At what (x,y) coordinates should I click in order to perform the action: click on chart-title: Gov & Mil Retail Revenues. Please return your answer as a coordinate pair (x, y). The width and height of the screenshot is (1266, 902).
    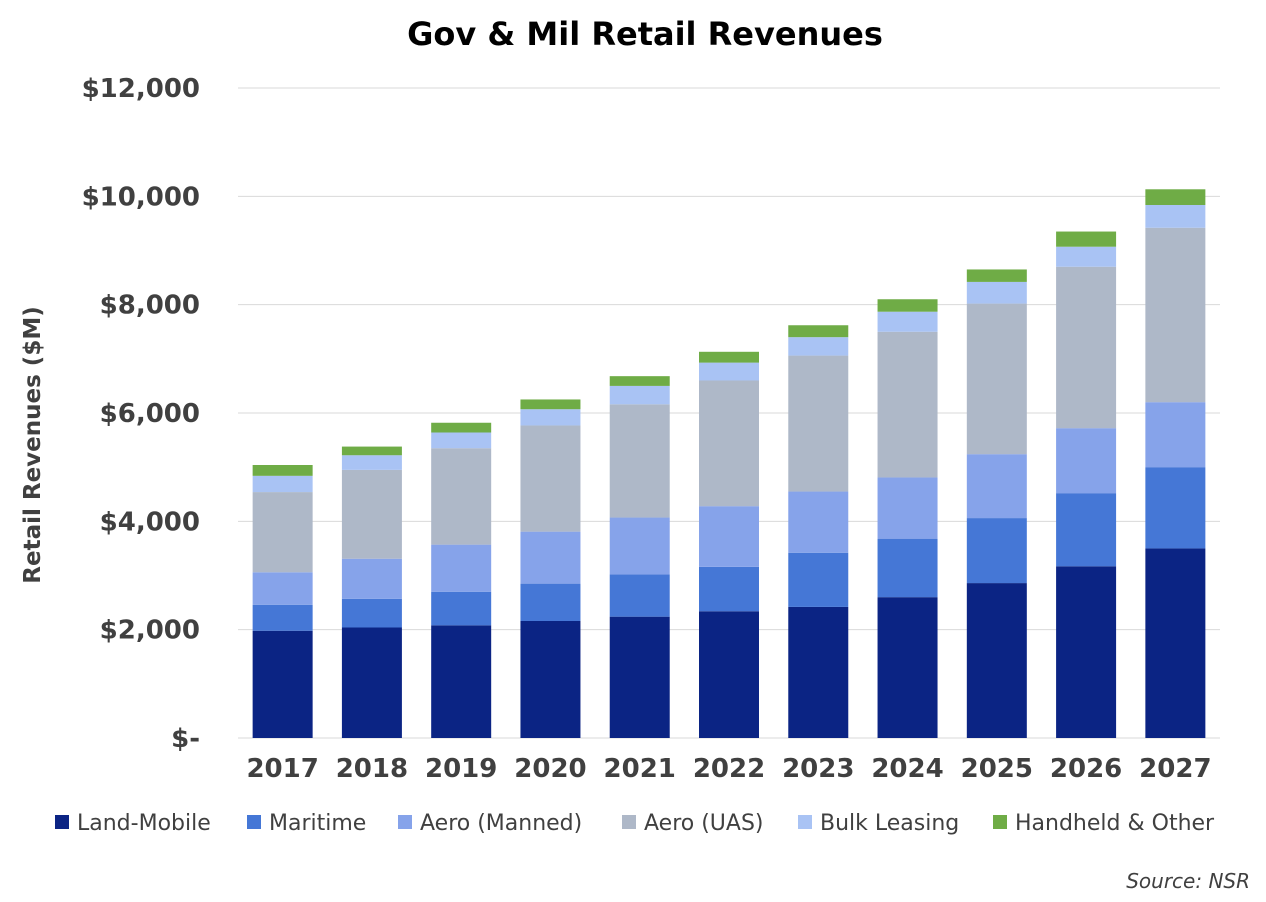
    Looking at the image, I should click on (645, 34).